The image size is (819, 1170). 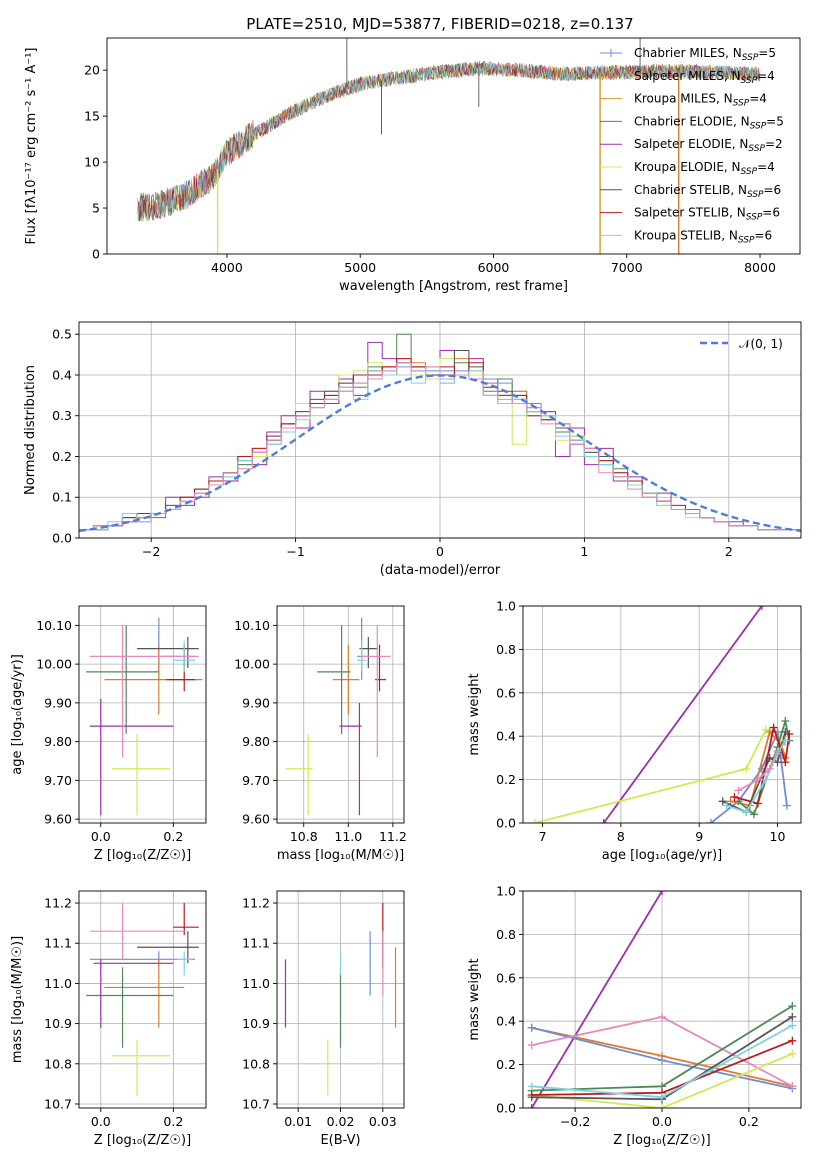 I want to click on x-tick-label: 9, so click(x=699, y=836).